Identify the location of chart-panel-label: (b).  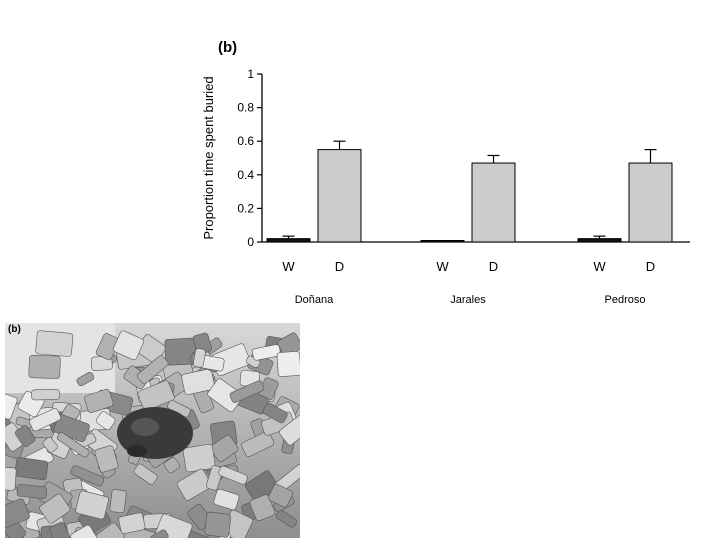
(227, 47).